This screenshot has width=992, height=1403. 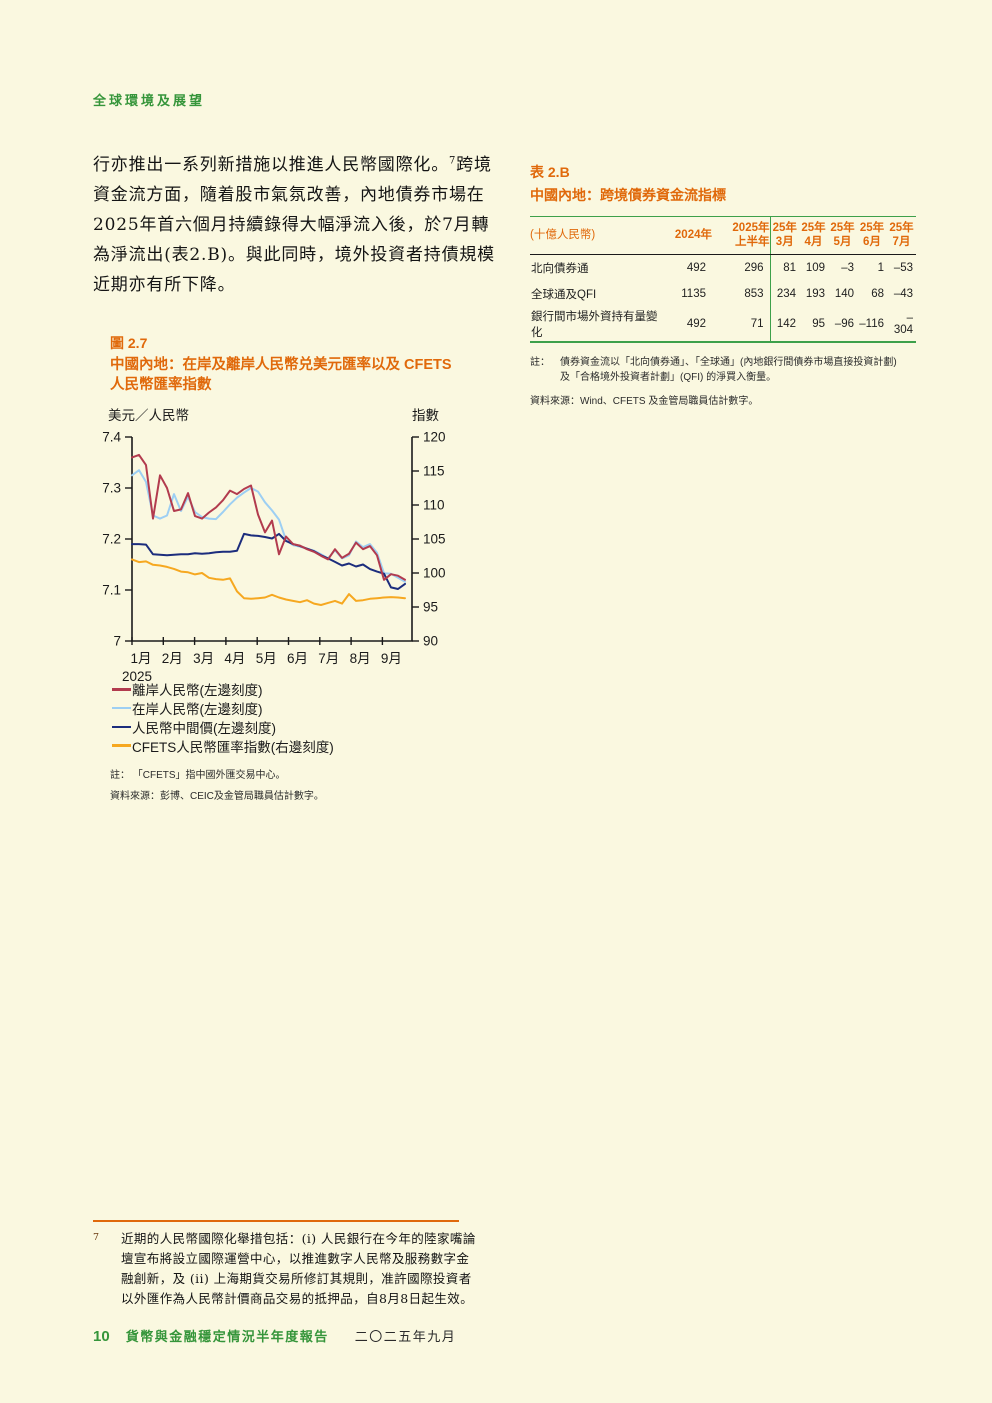 I want to click on column-header-line: 3月, so click(x=784, y=242).